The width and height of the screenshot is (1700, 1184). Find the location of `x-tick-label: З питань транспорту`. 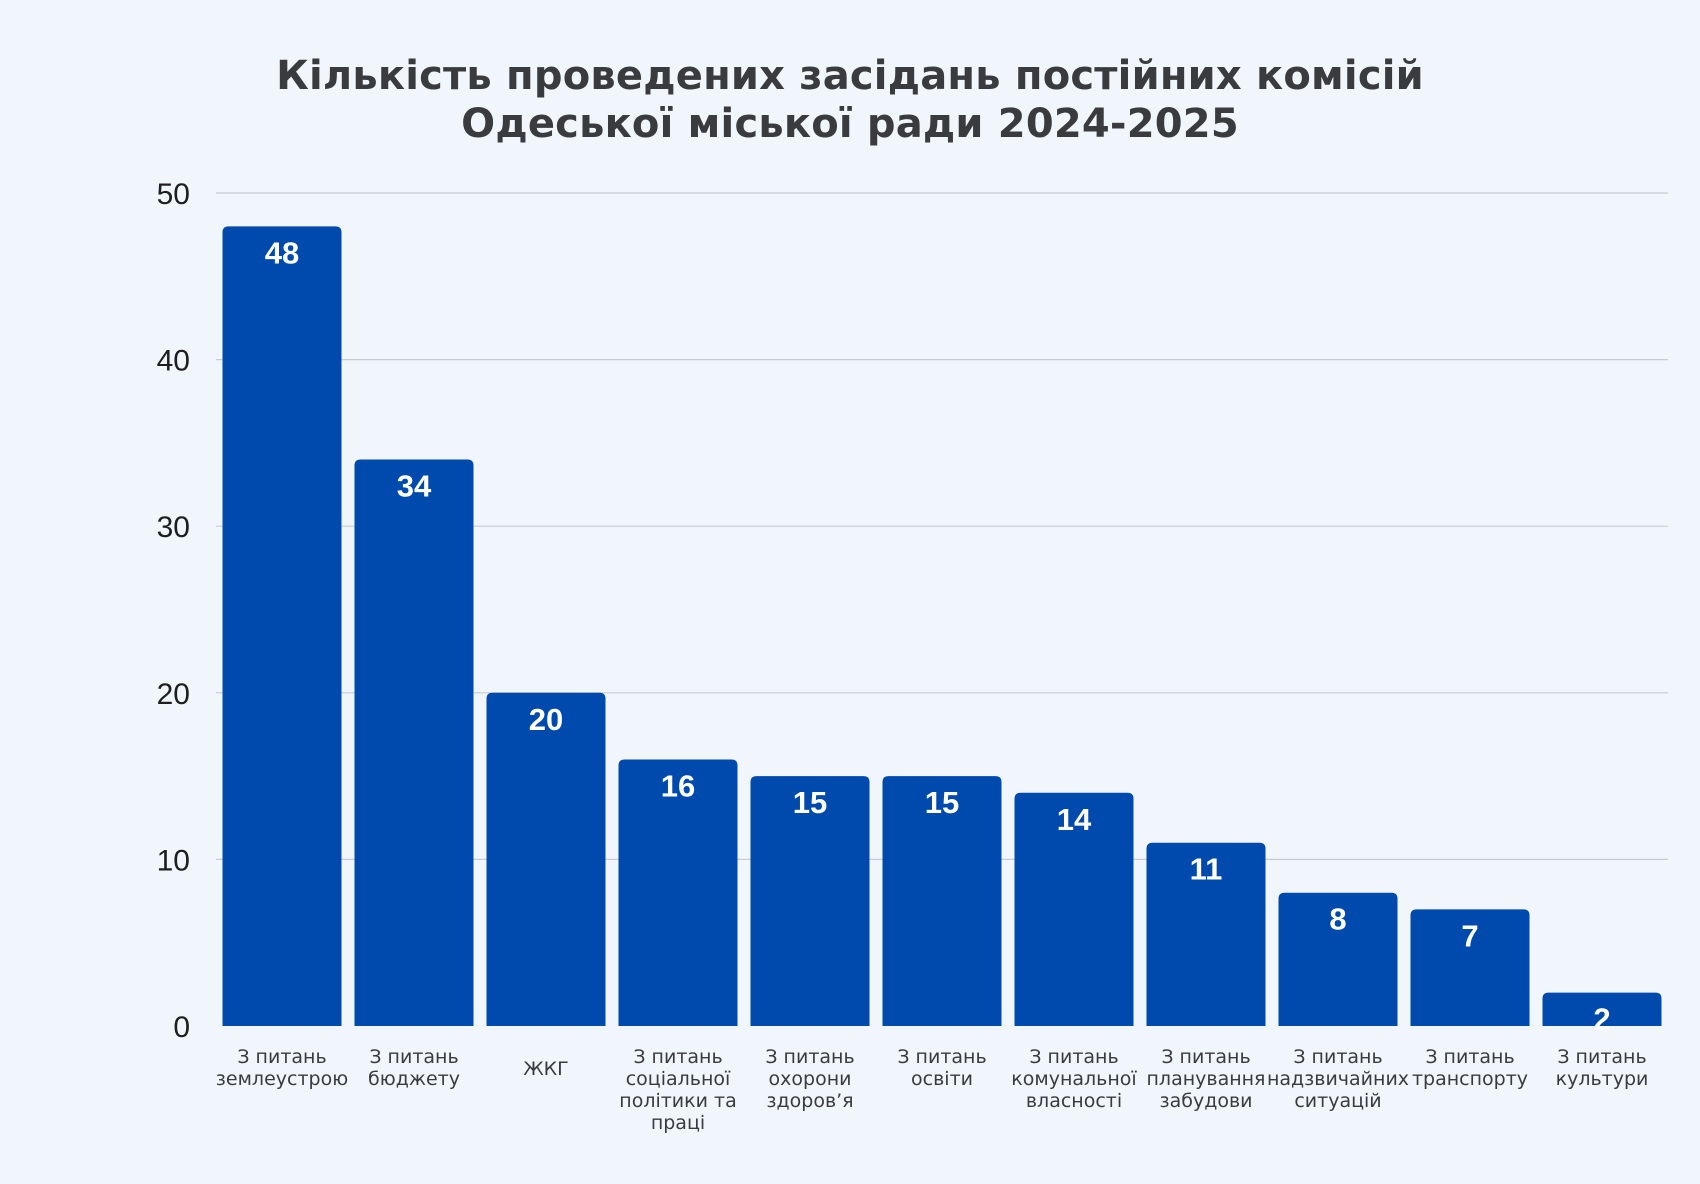

x-tick-label: З питань транспорту is located at coordinates (1470, 1068).